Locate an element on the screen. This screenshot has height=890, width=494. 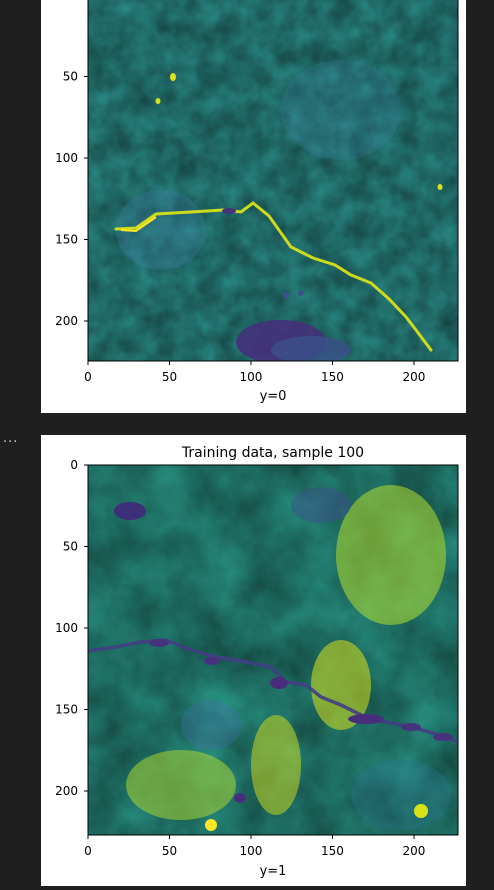
chart-title-2: Training data, sample 100 is located at coordinates (272, 453).